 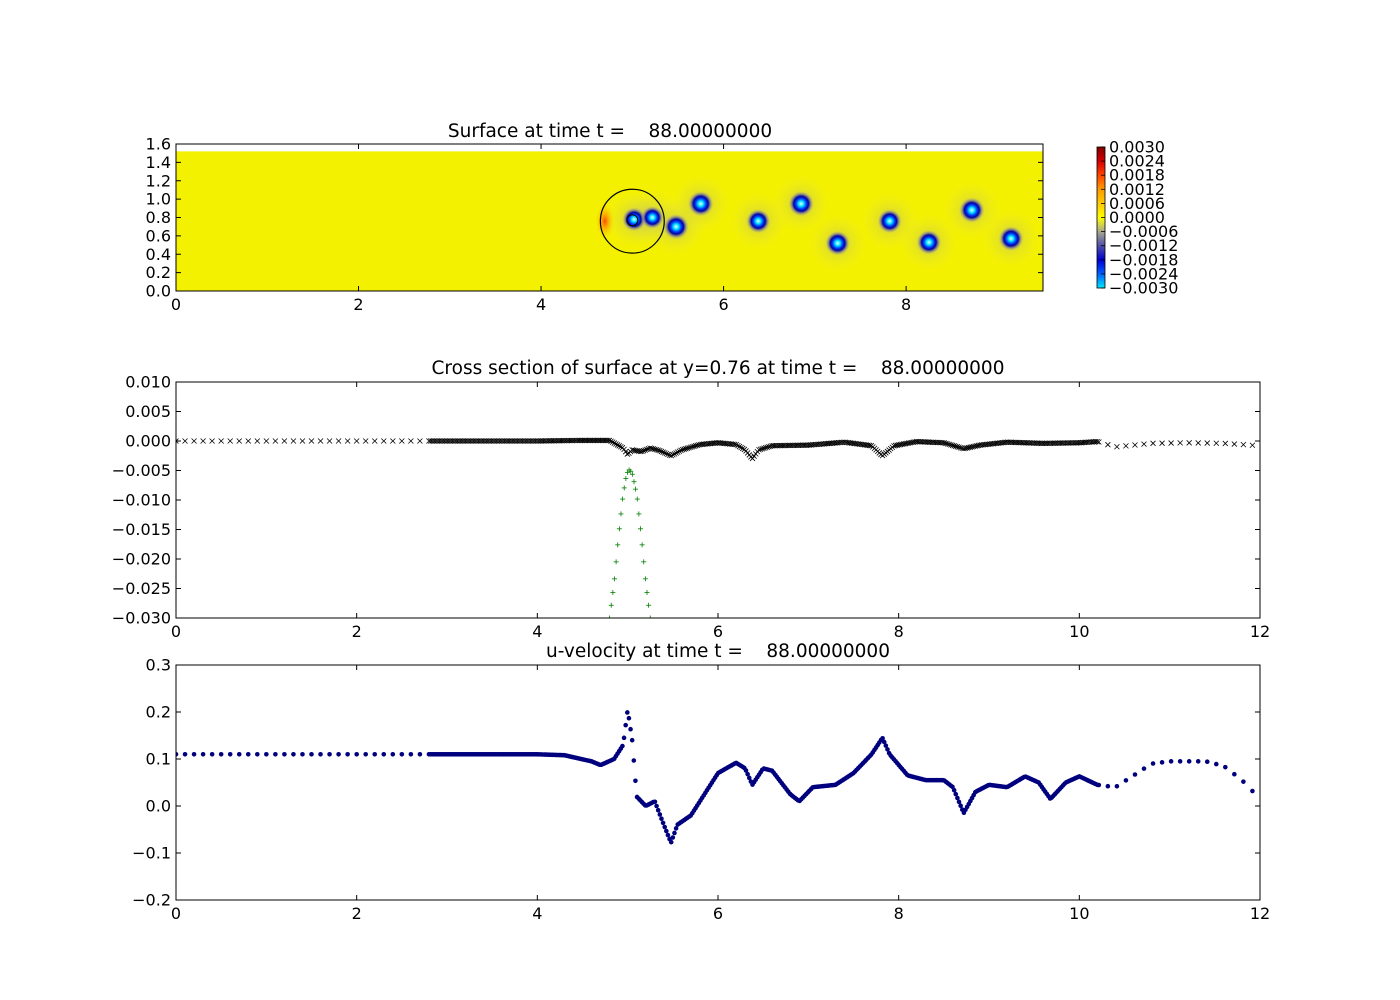 I want to click on surface-ytick-label: 0.4, so click(x=158, y=254).